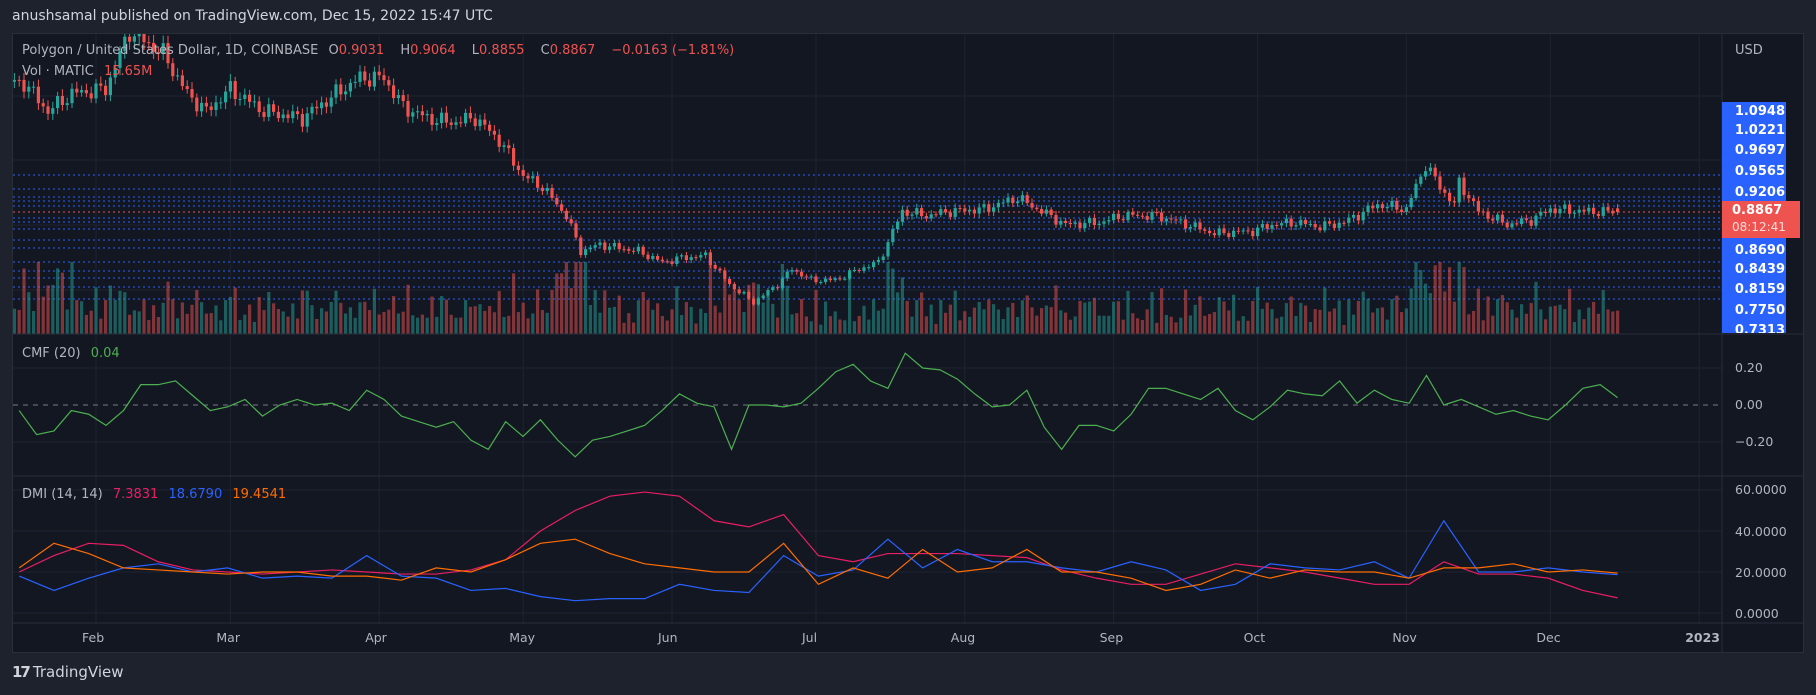 This screenshot has width=1816, height=695. I want to click on currency-label: USD, so click(1749, 50).